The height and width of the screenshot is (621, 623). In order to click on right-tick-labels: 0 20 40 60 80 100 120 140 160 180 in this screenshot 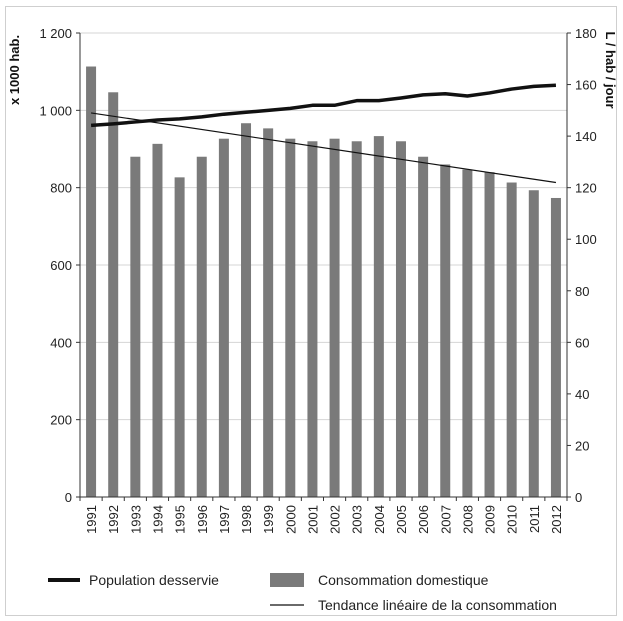, I will do `click(582, 265)`.